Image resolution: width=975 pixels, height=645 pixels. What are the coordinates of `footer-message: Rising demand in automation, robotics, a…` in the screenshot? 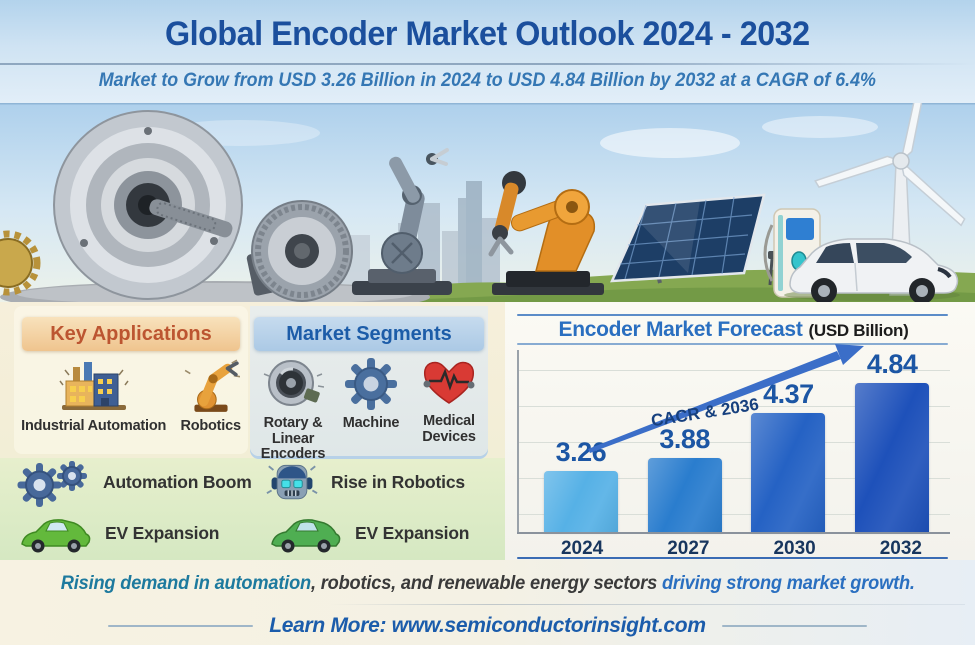 It's located at (487, 584).